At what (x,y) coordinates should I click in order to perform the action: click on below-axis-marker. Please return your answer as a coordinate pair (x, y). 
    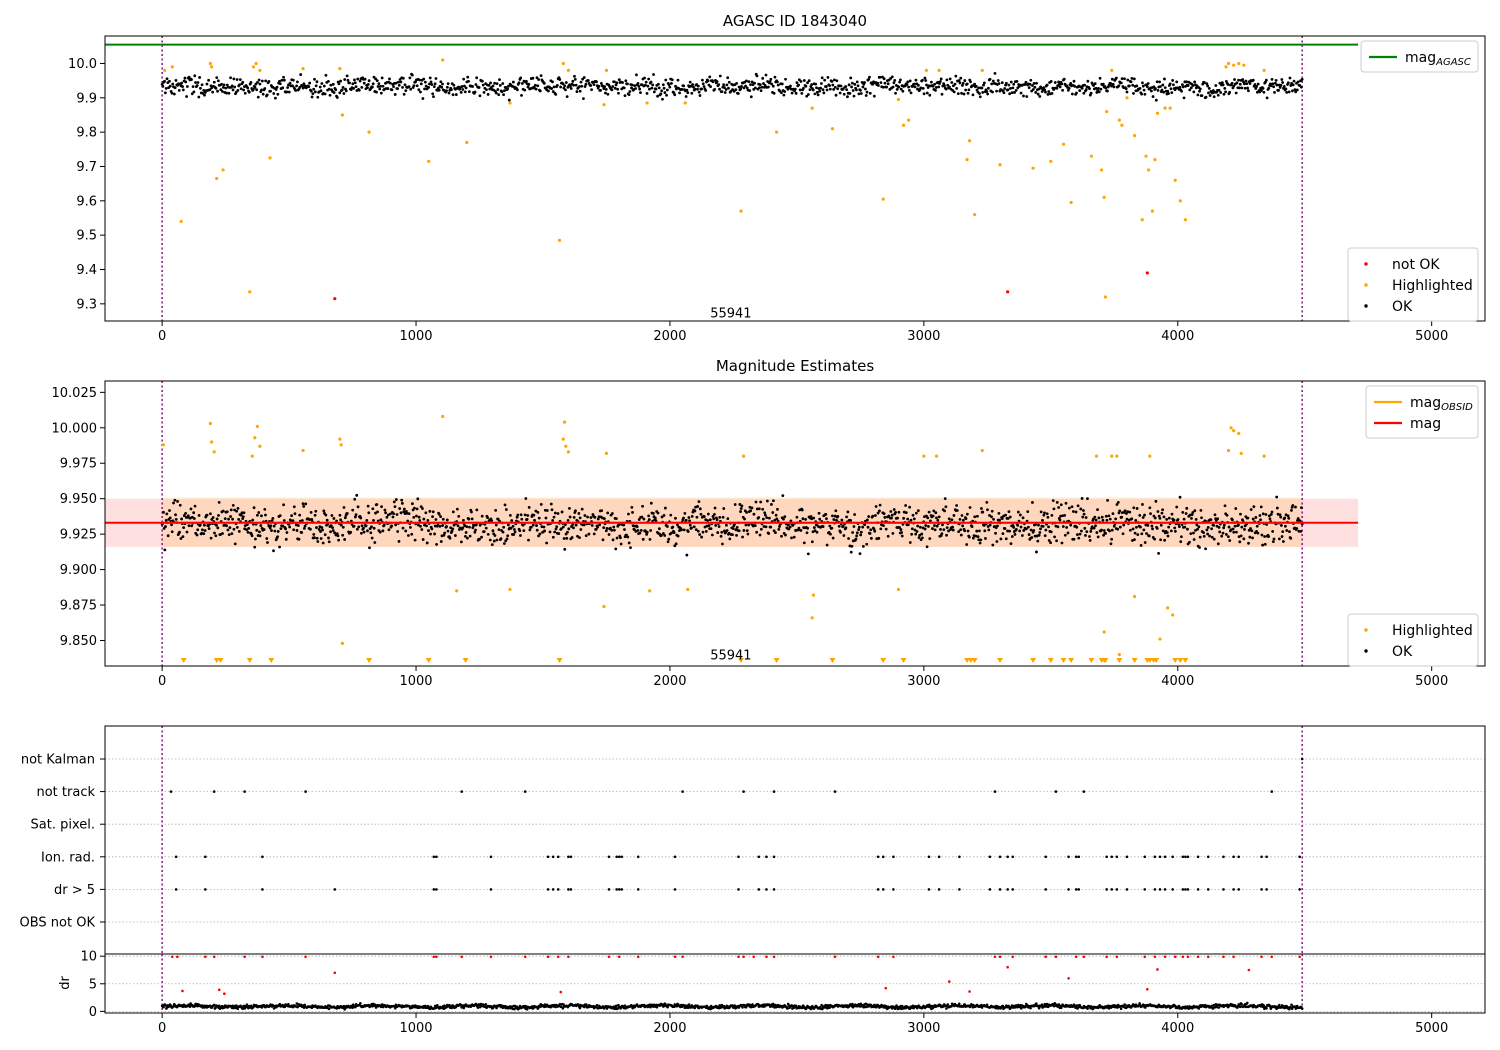
    Looking at the image, I should click on (220, 660).